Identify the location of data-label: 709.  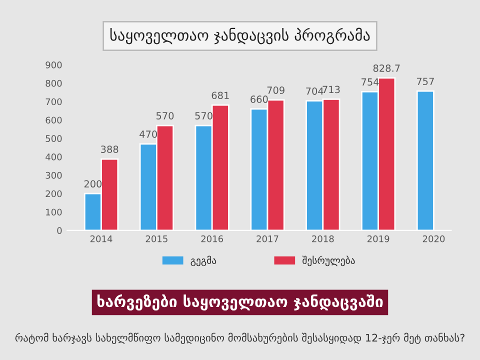
(275, 90).